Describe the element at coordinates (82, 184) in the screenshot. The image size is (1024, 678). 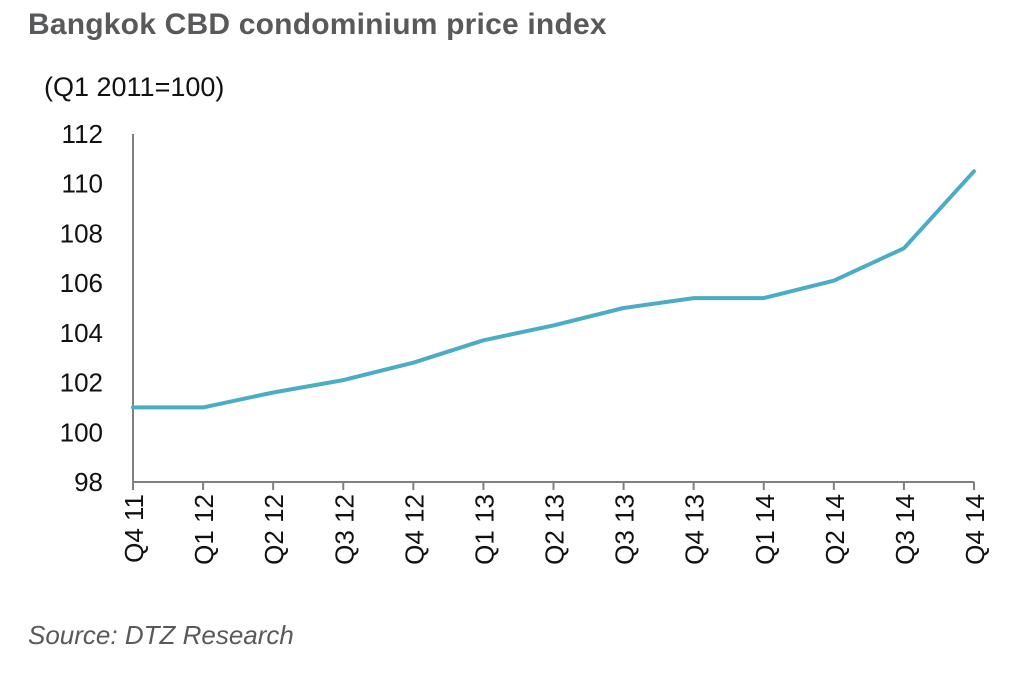
I see `y-tick-label: 110` at that location.